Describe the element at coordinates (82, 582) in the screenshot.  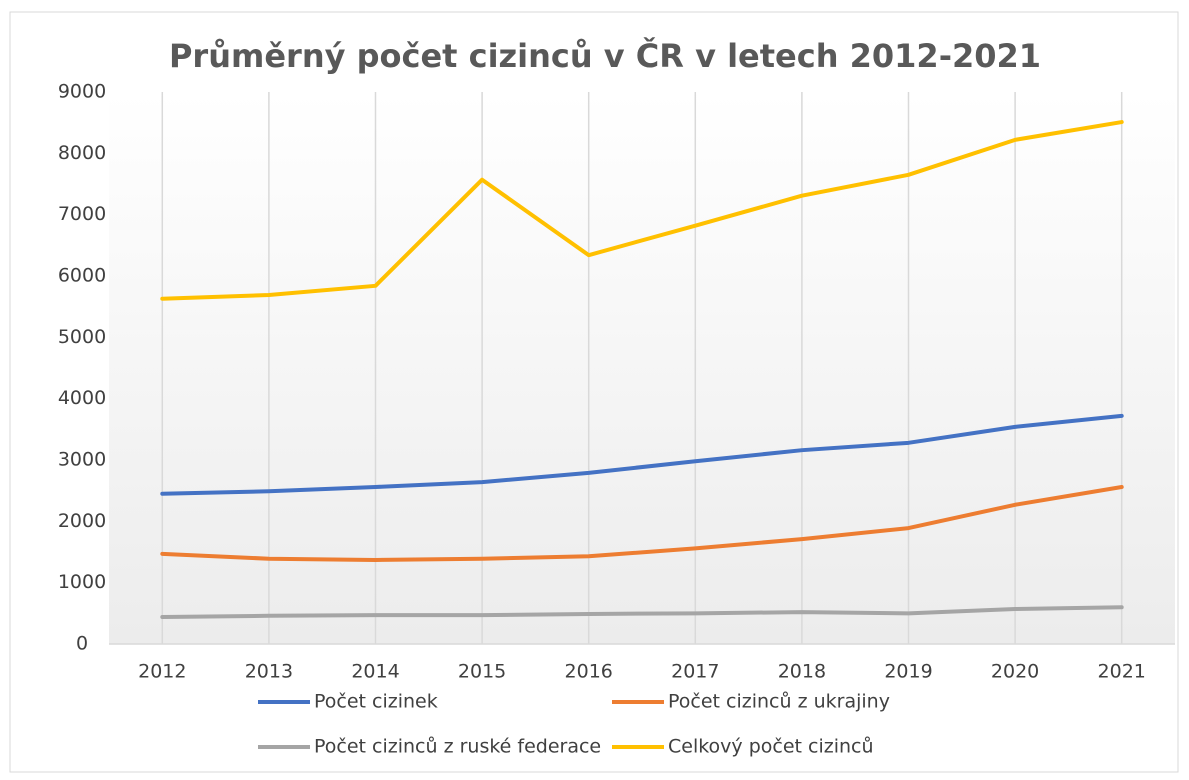
I see `y-tick-label: 1000` at that location.